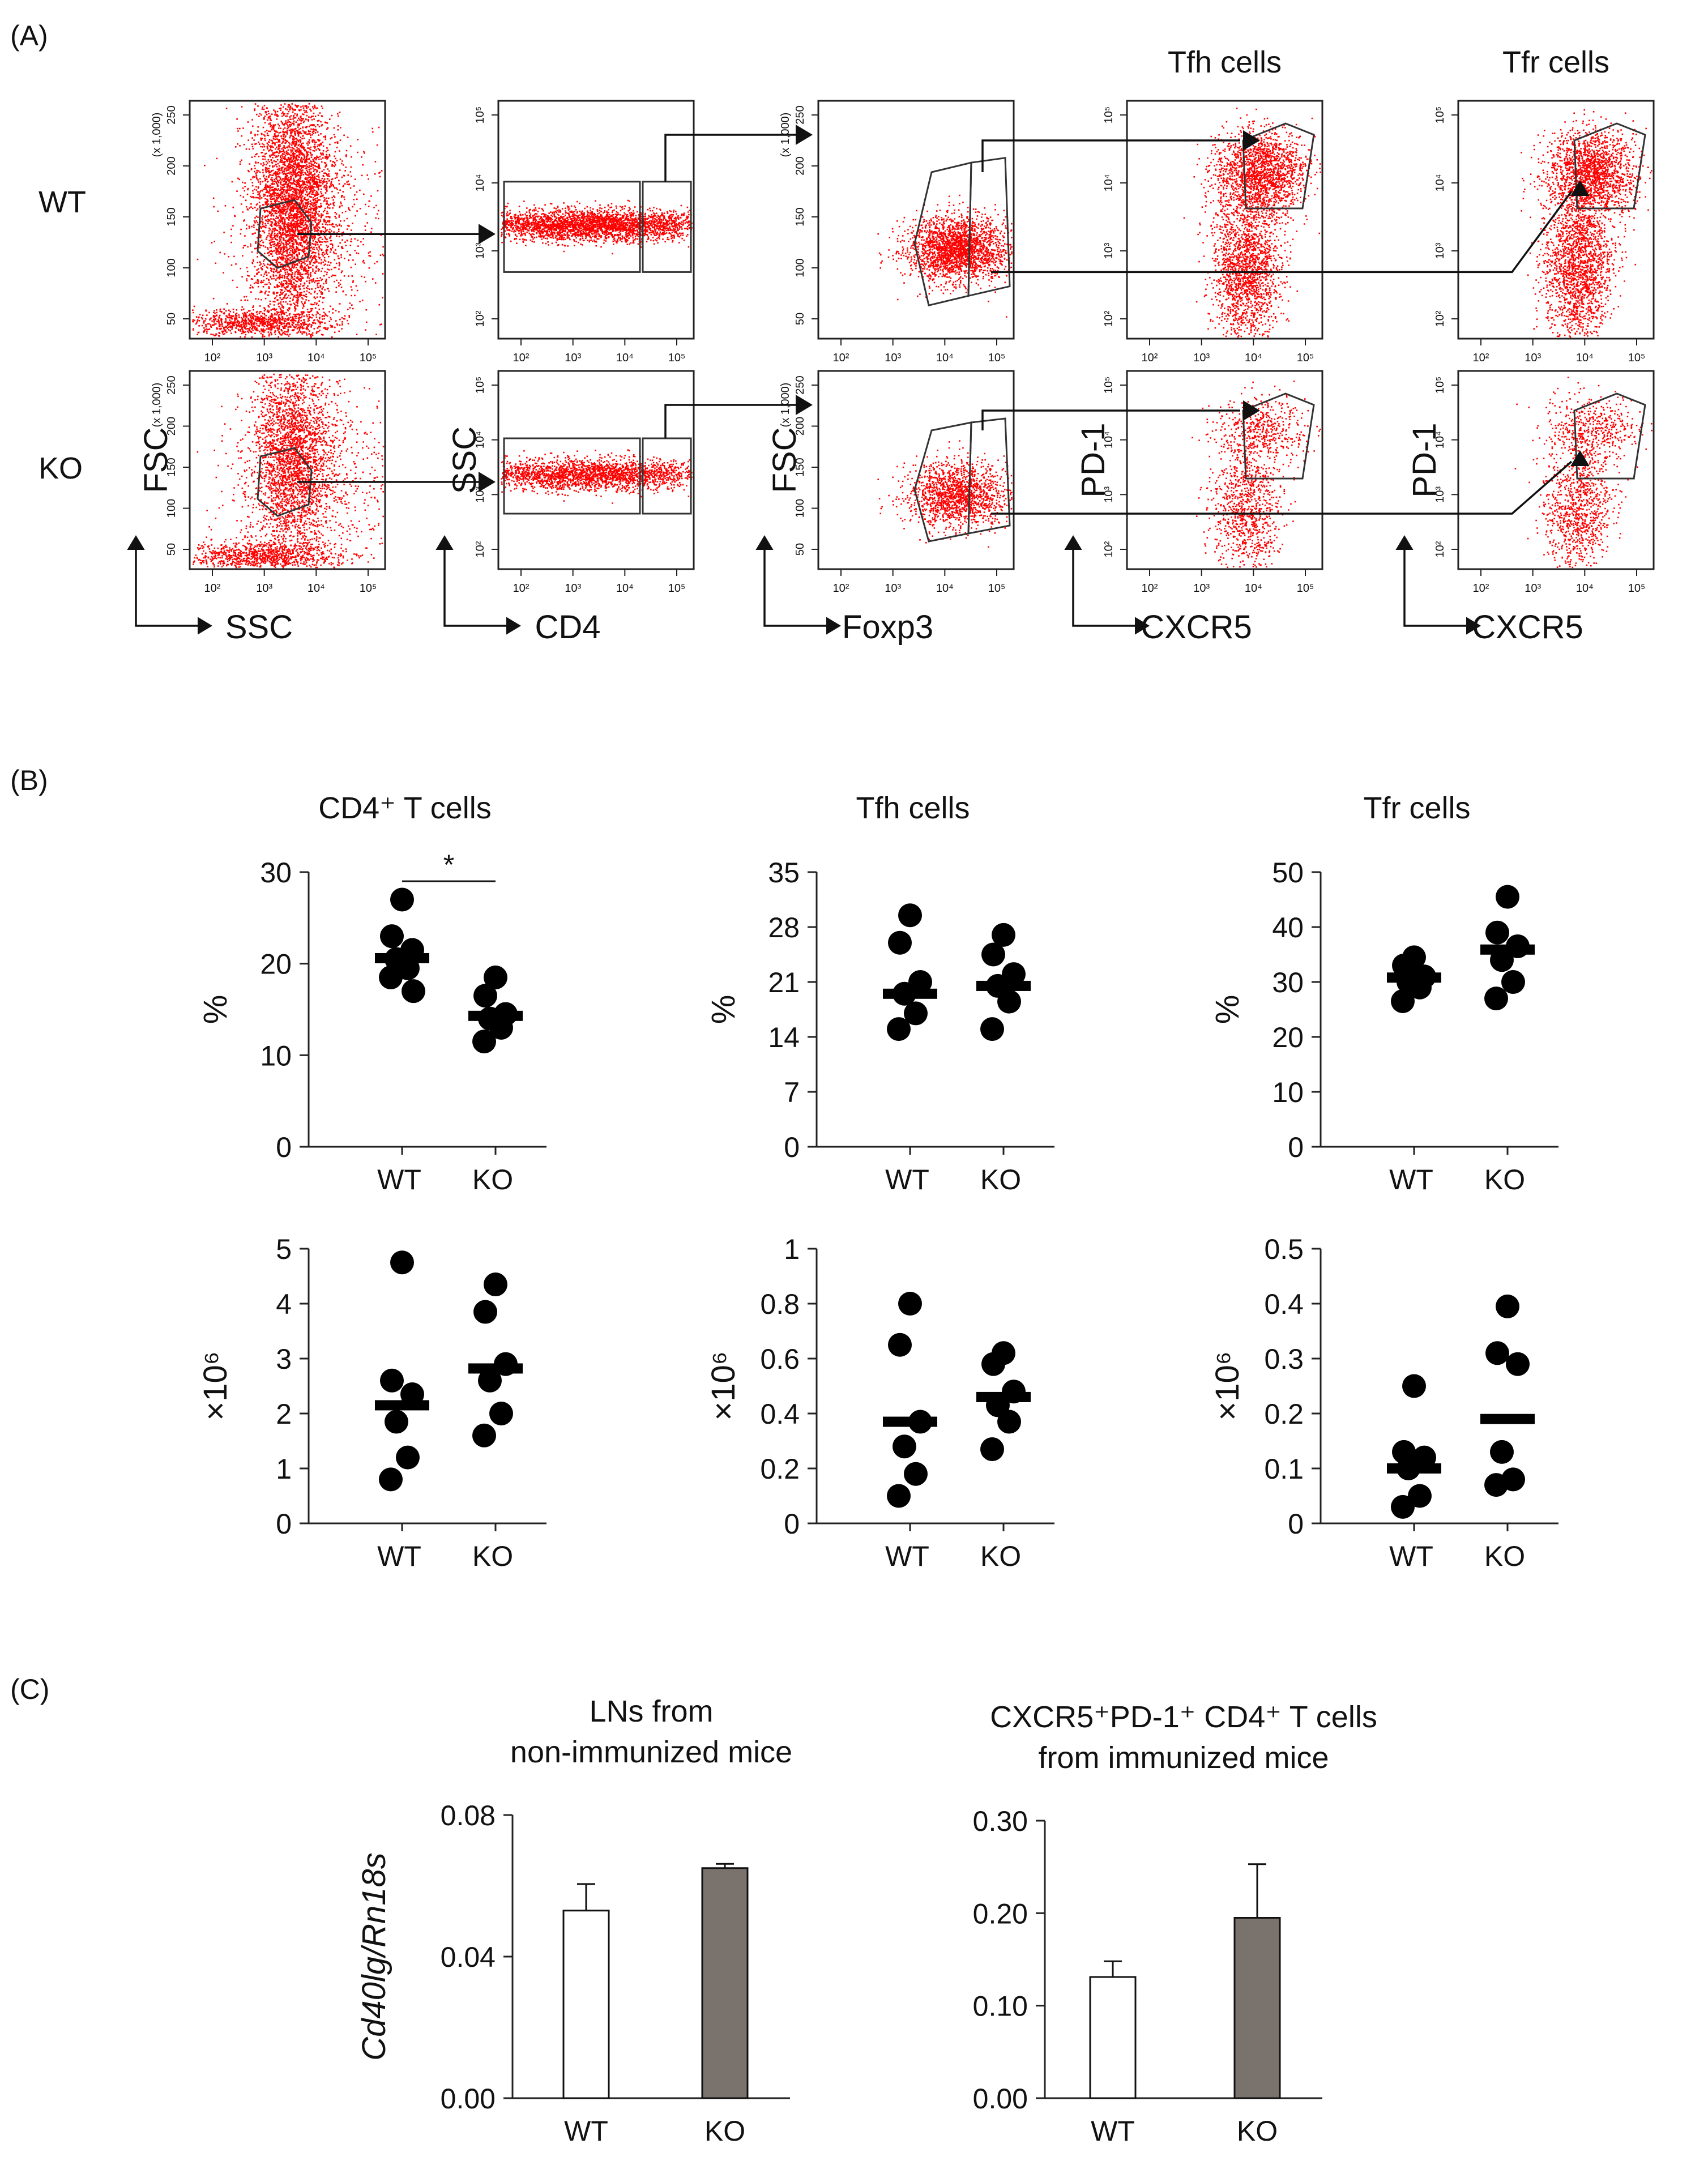 The width and height of the screenshot is (1708, 2165). What do you see at coordinates (586, 2004) in the screenshot?
I see `bar-wt` at bounding box center [586, 2004].